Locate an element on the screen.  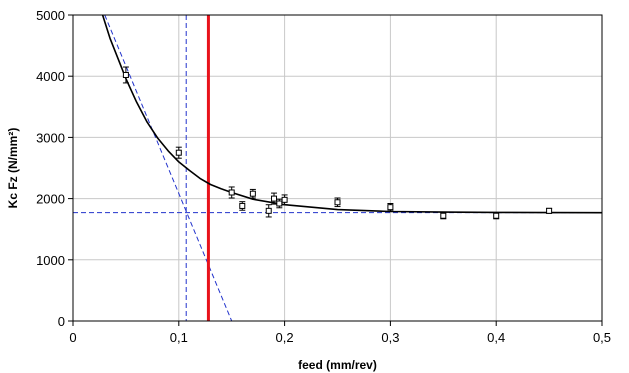
x-tick-label: 0 is located at coordinates (72, 337).